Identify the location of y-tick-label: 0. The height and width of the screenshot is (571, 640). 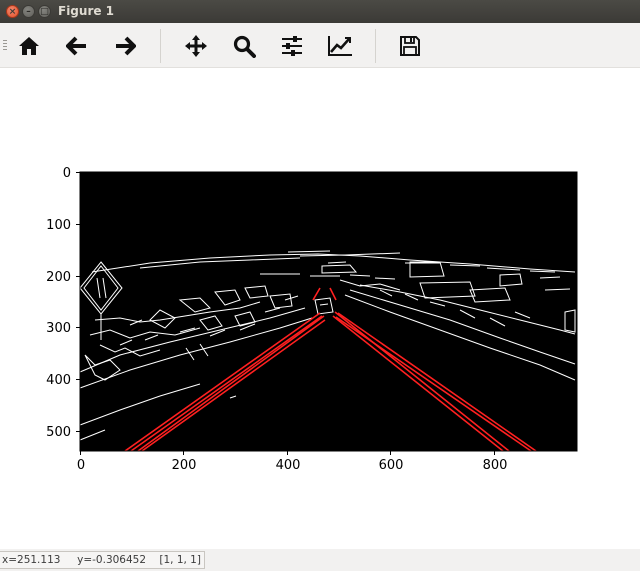
(67, 173).